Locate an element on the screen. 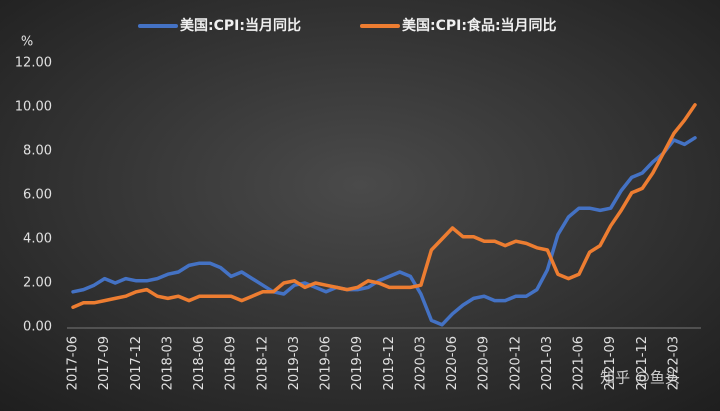 This screenshot has height=411, width=720. x-tick-label: 2018-03 is located at coordinates (167, 363).